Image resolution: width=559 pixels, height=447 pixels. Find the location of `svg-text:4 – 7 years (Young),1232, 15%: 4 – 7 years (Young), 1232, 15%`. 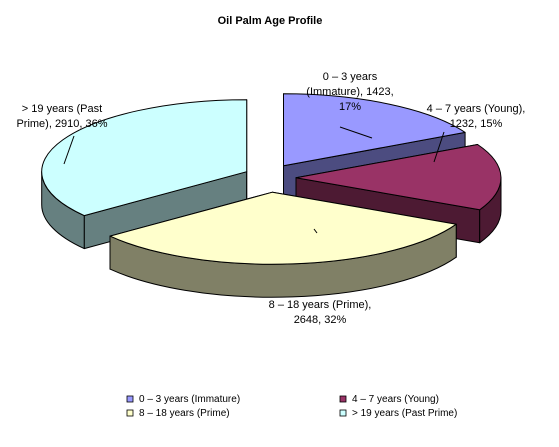

svg-text:4 – 7 years (Young),1232, 15%: 4 – 7 years (Young), 1232, 15% is located at coordinates (476, 116).